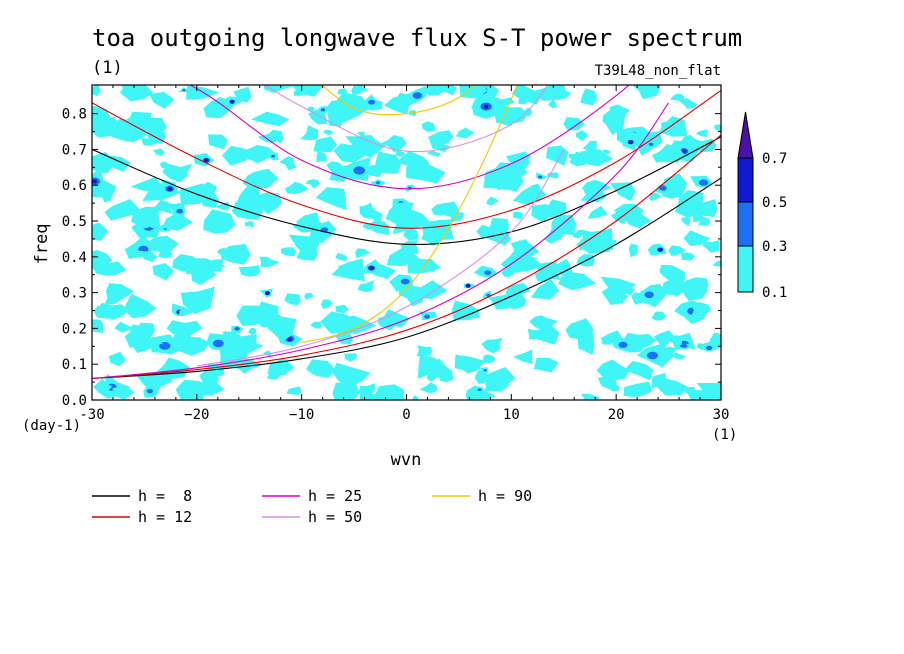  Describe the element at coordinates (335, 496) in the screenshot. I see `legend-label: h = 25` at that location.